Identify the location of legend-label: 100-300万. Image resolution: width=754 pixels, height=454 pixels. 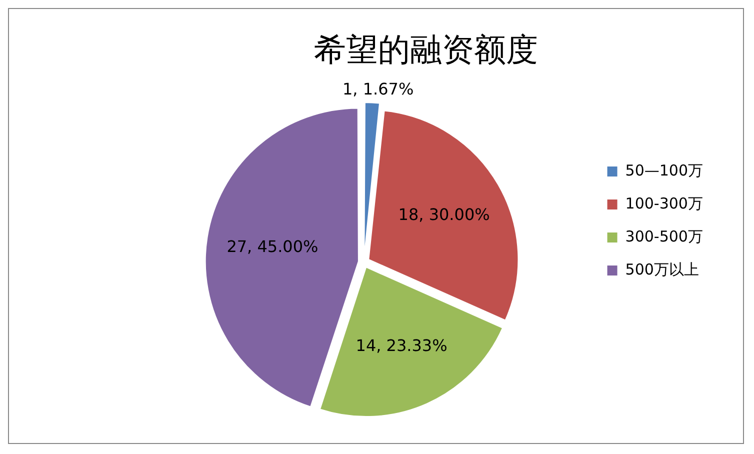
(664, 203).